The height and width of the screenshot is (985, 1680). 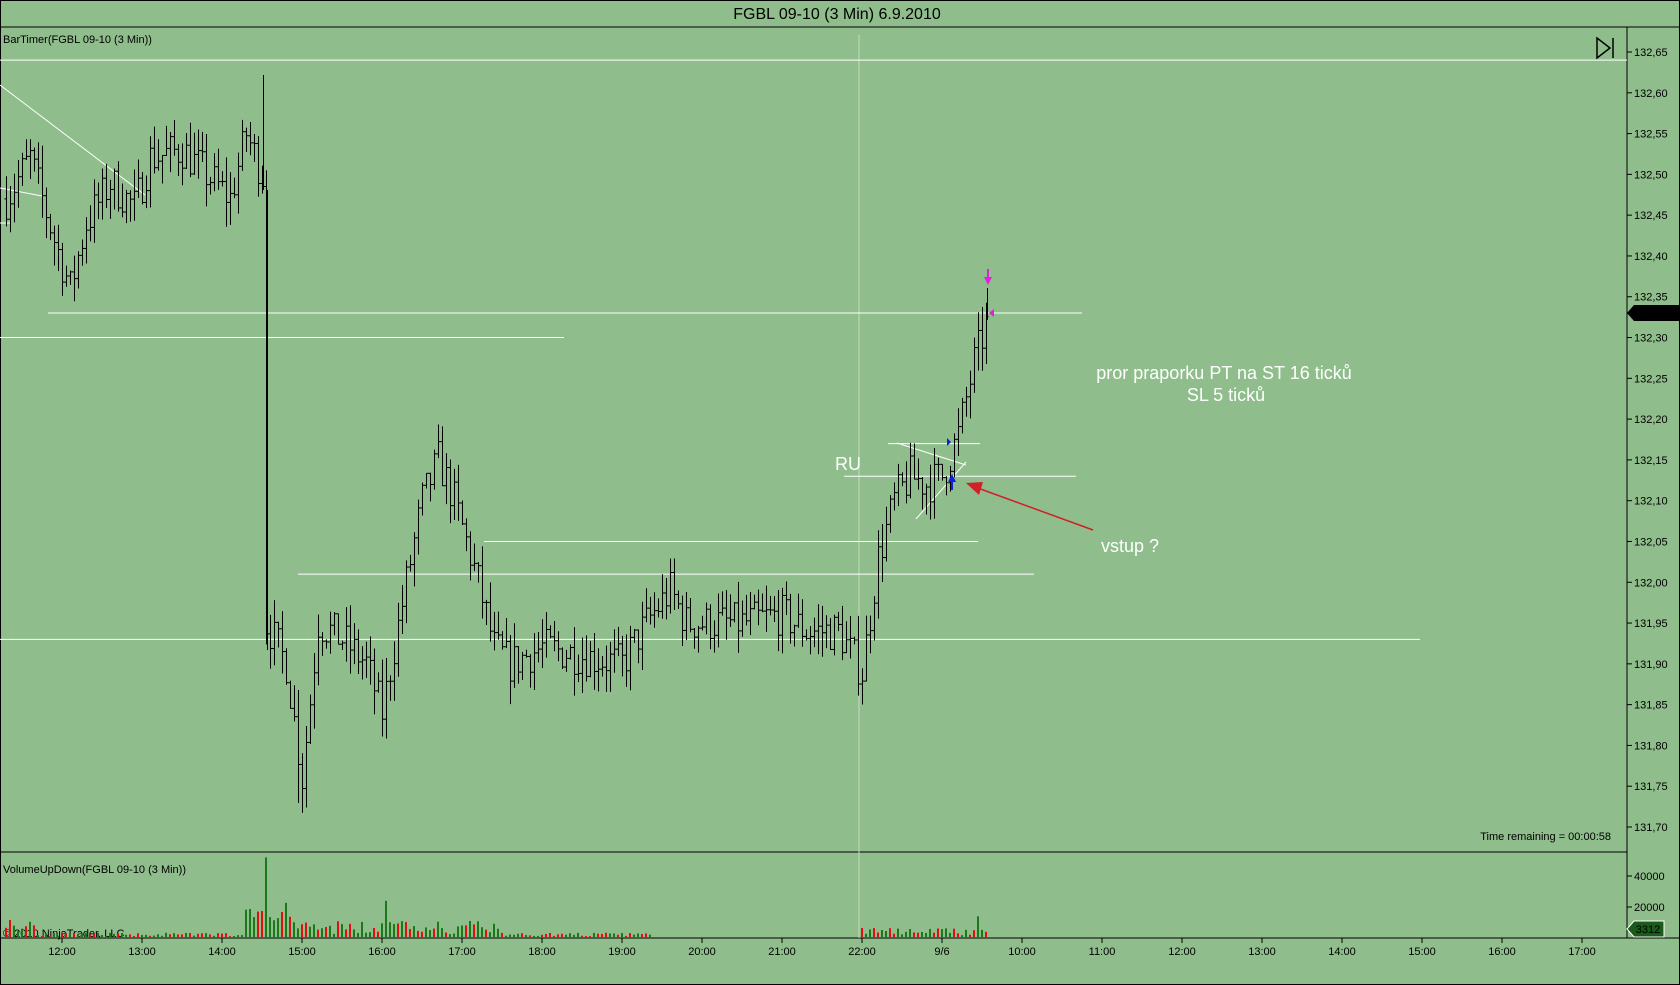 What do you see at coordinates (1651, 94) in the screenshot?
I see `y-tick-label: 132,60` at bounding box center [1651, 94].